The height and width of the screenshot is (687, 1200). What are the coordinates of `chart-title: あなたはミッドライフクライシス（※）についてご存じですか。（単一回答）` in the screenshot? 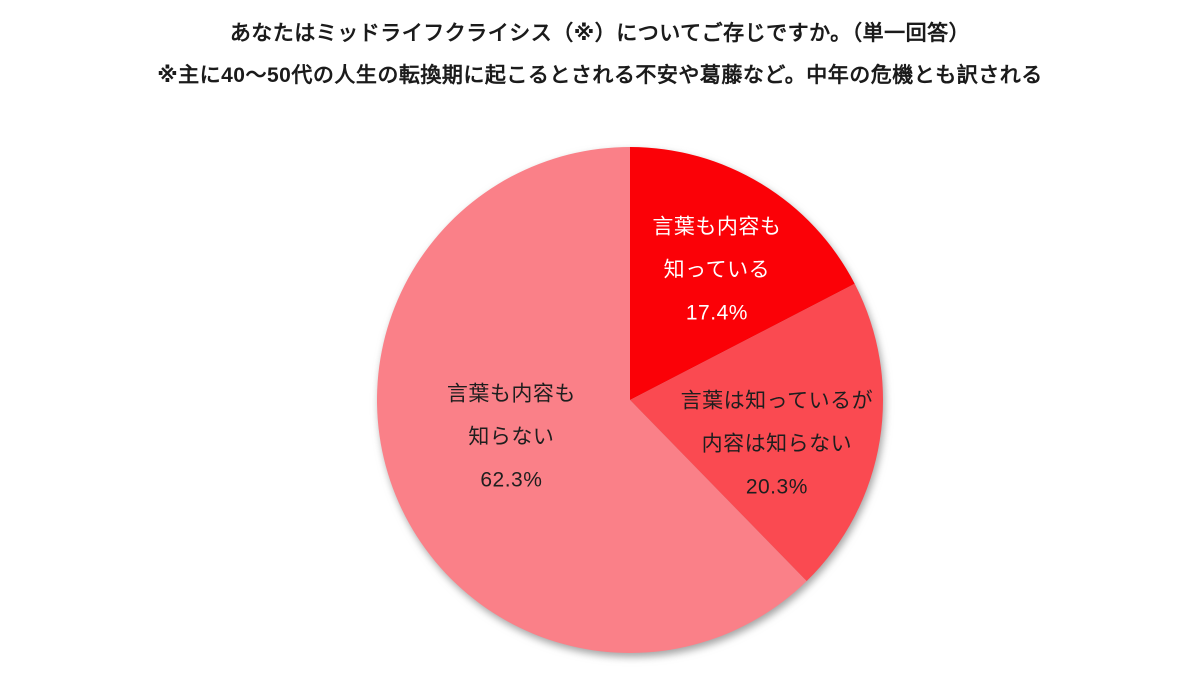 It's located at (600, 33).